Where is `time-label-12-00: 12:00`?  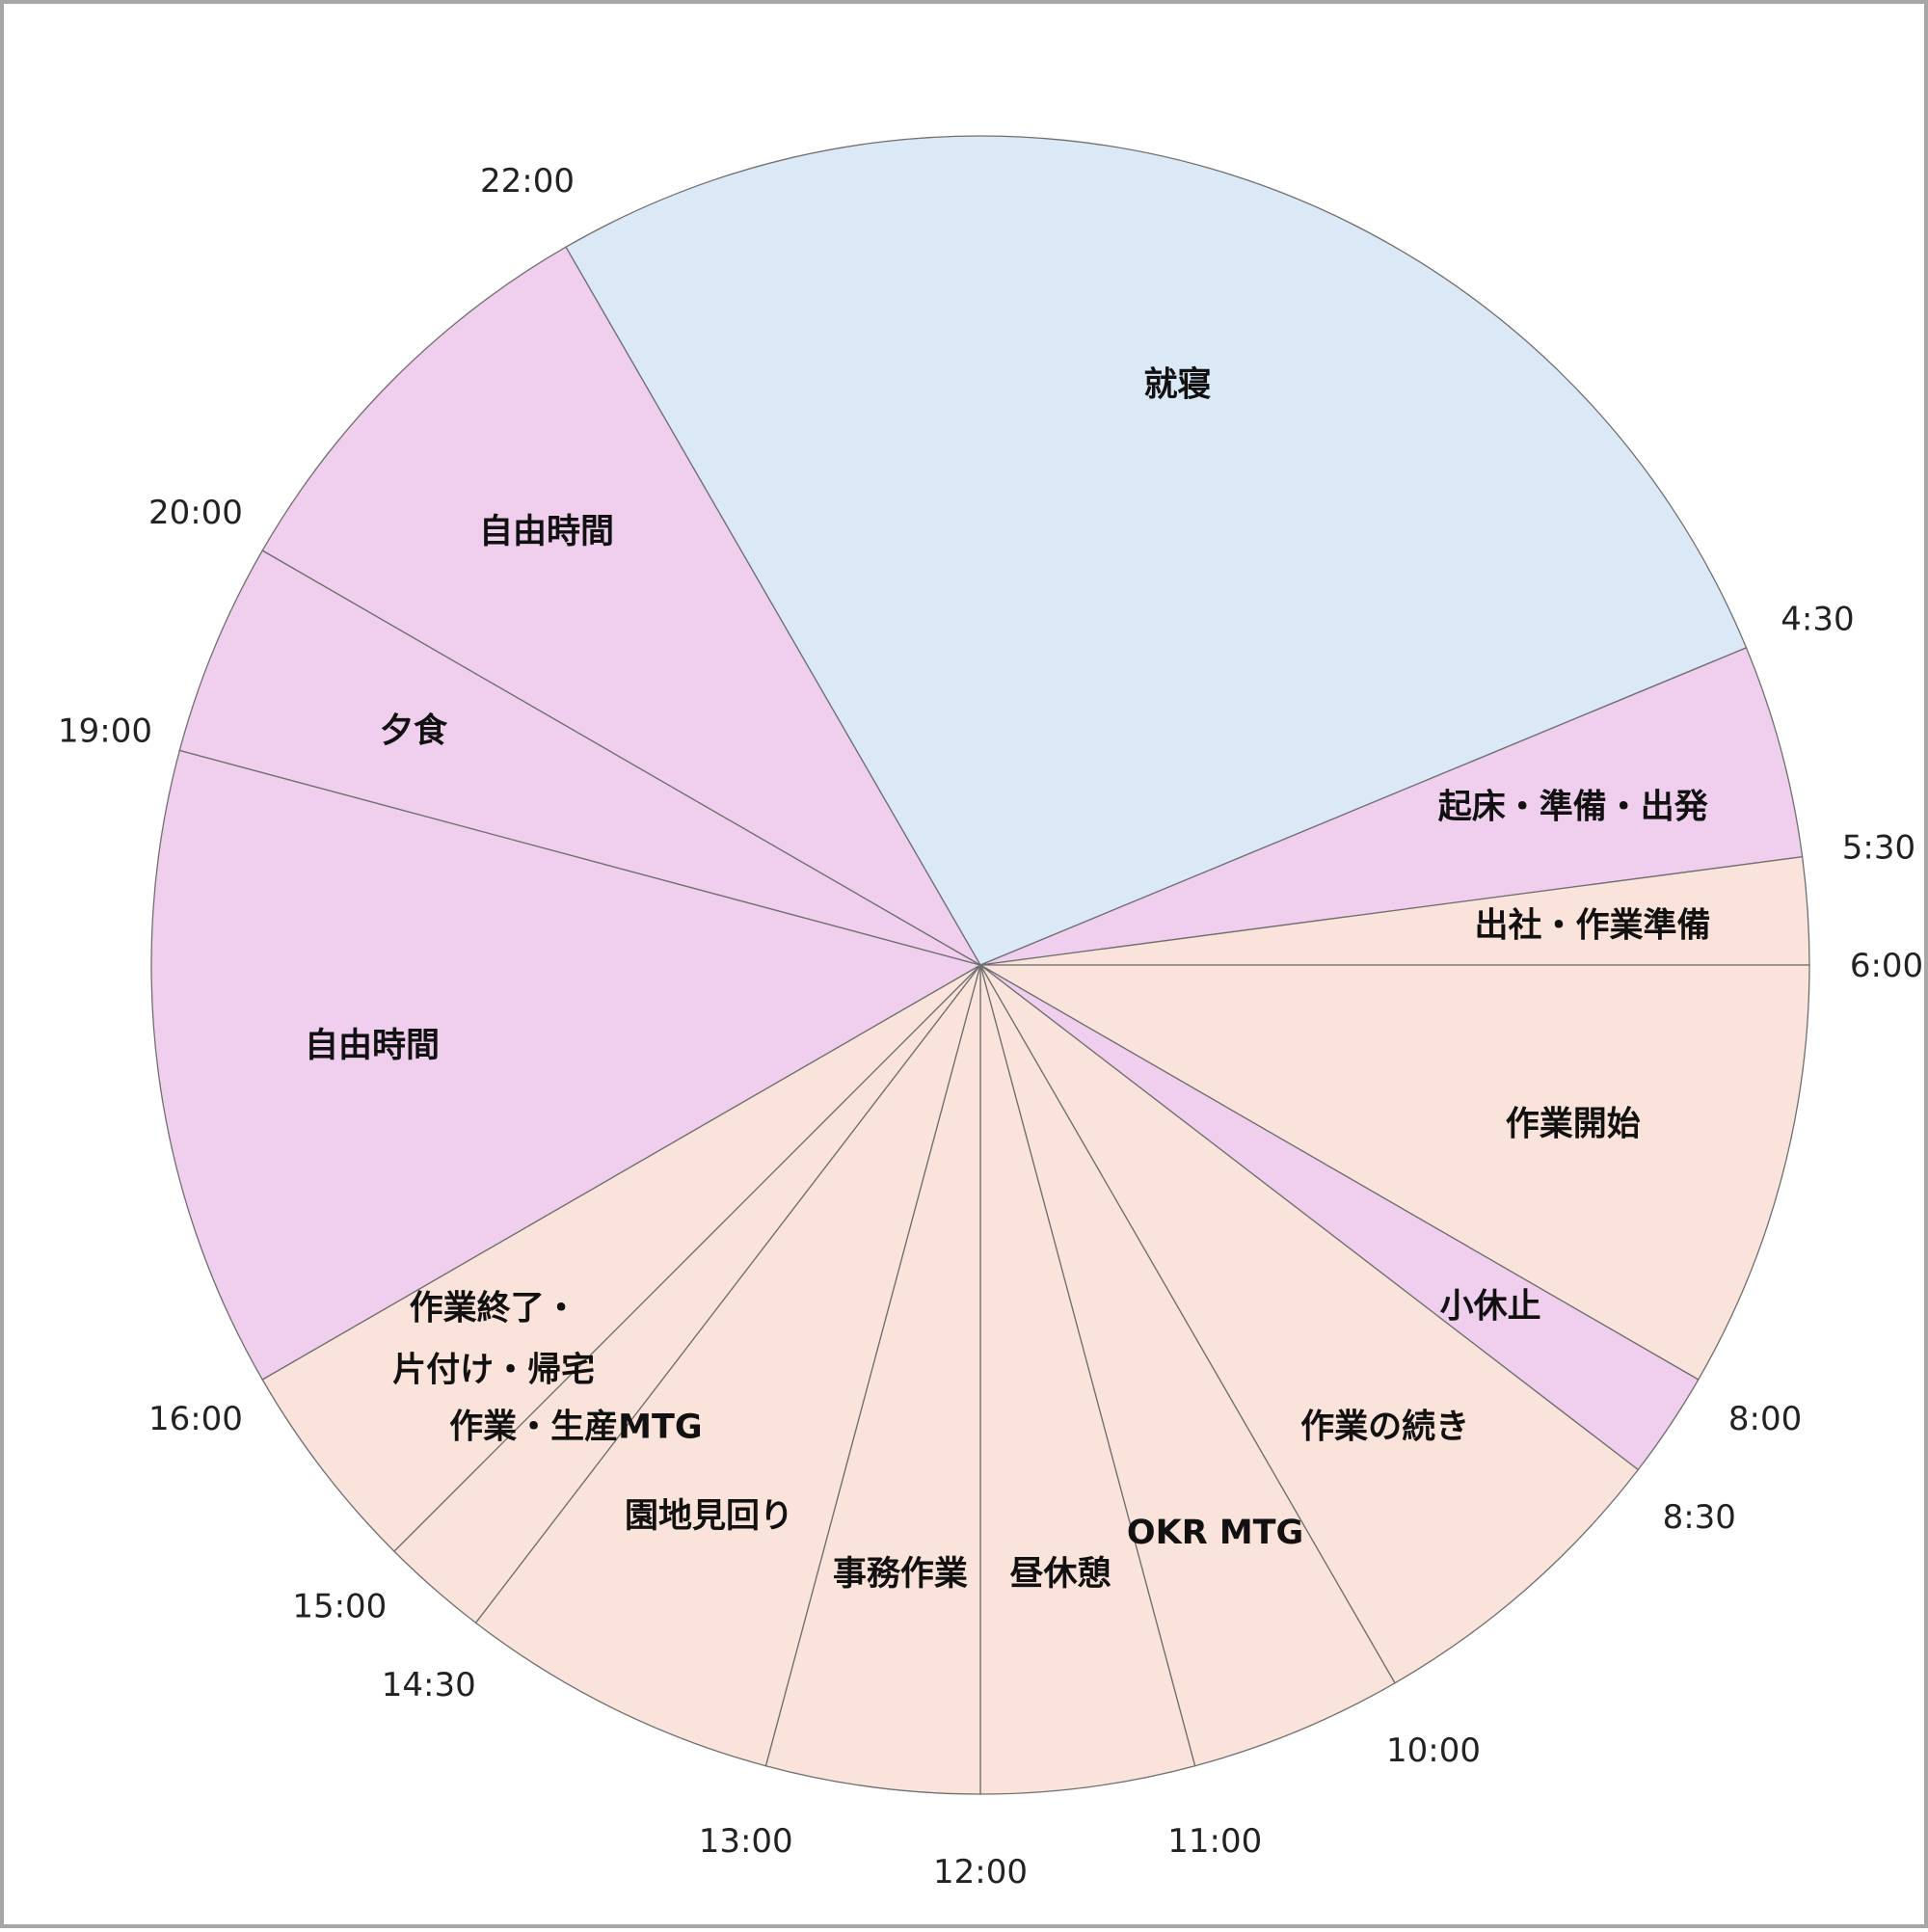 time-label-12-00: 12:00 is located at coordinates (981, 1873).